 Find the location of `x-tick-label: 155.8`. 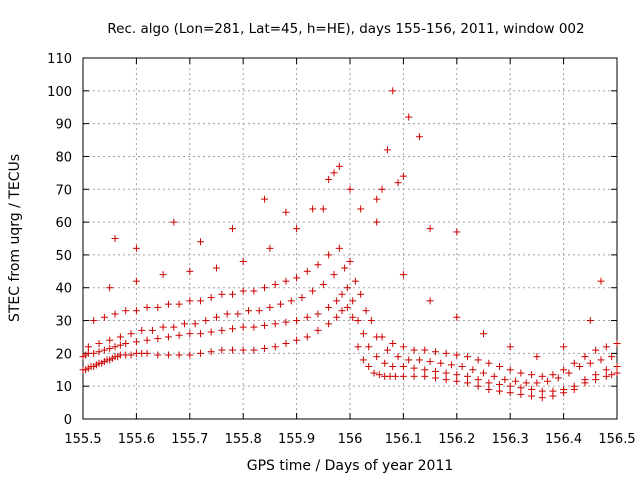

x-tick-label: 155.8 is located at coordinates (243, 439).